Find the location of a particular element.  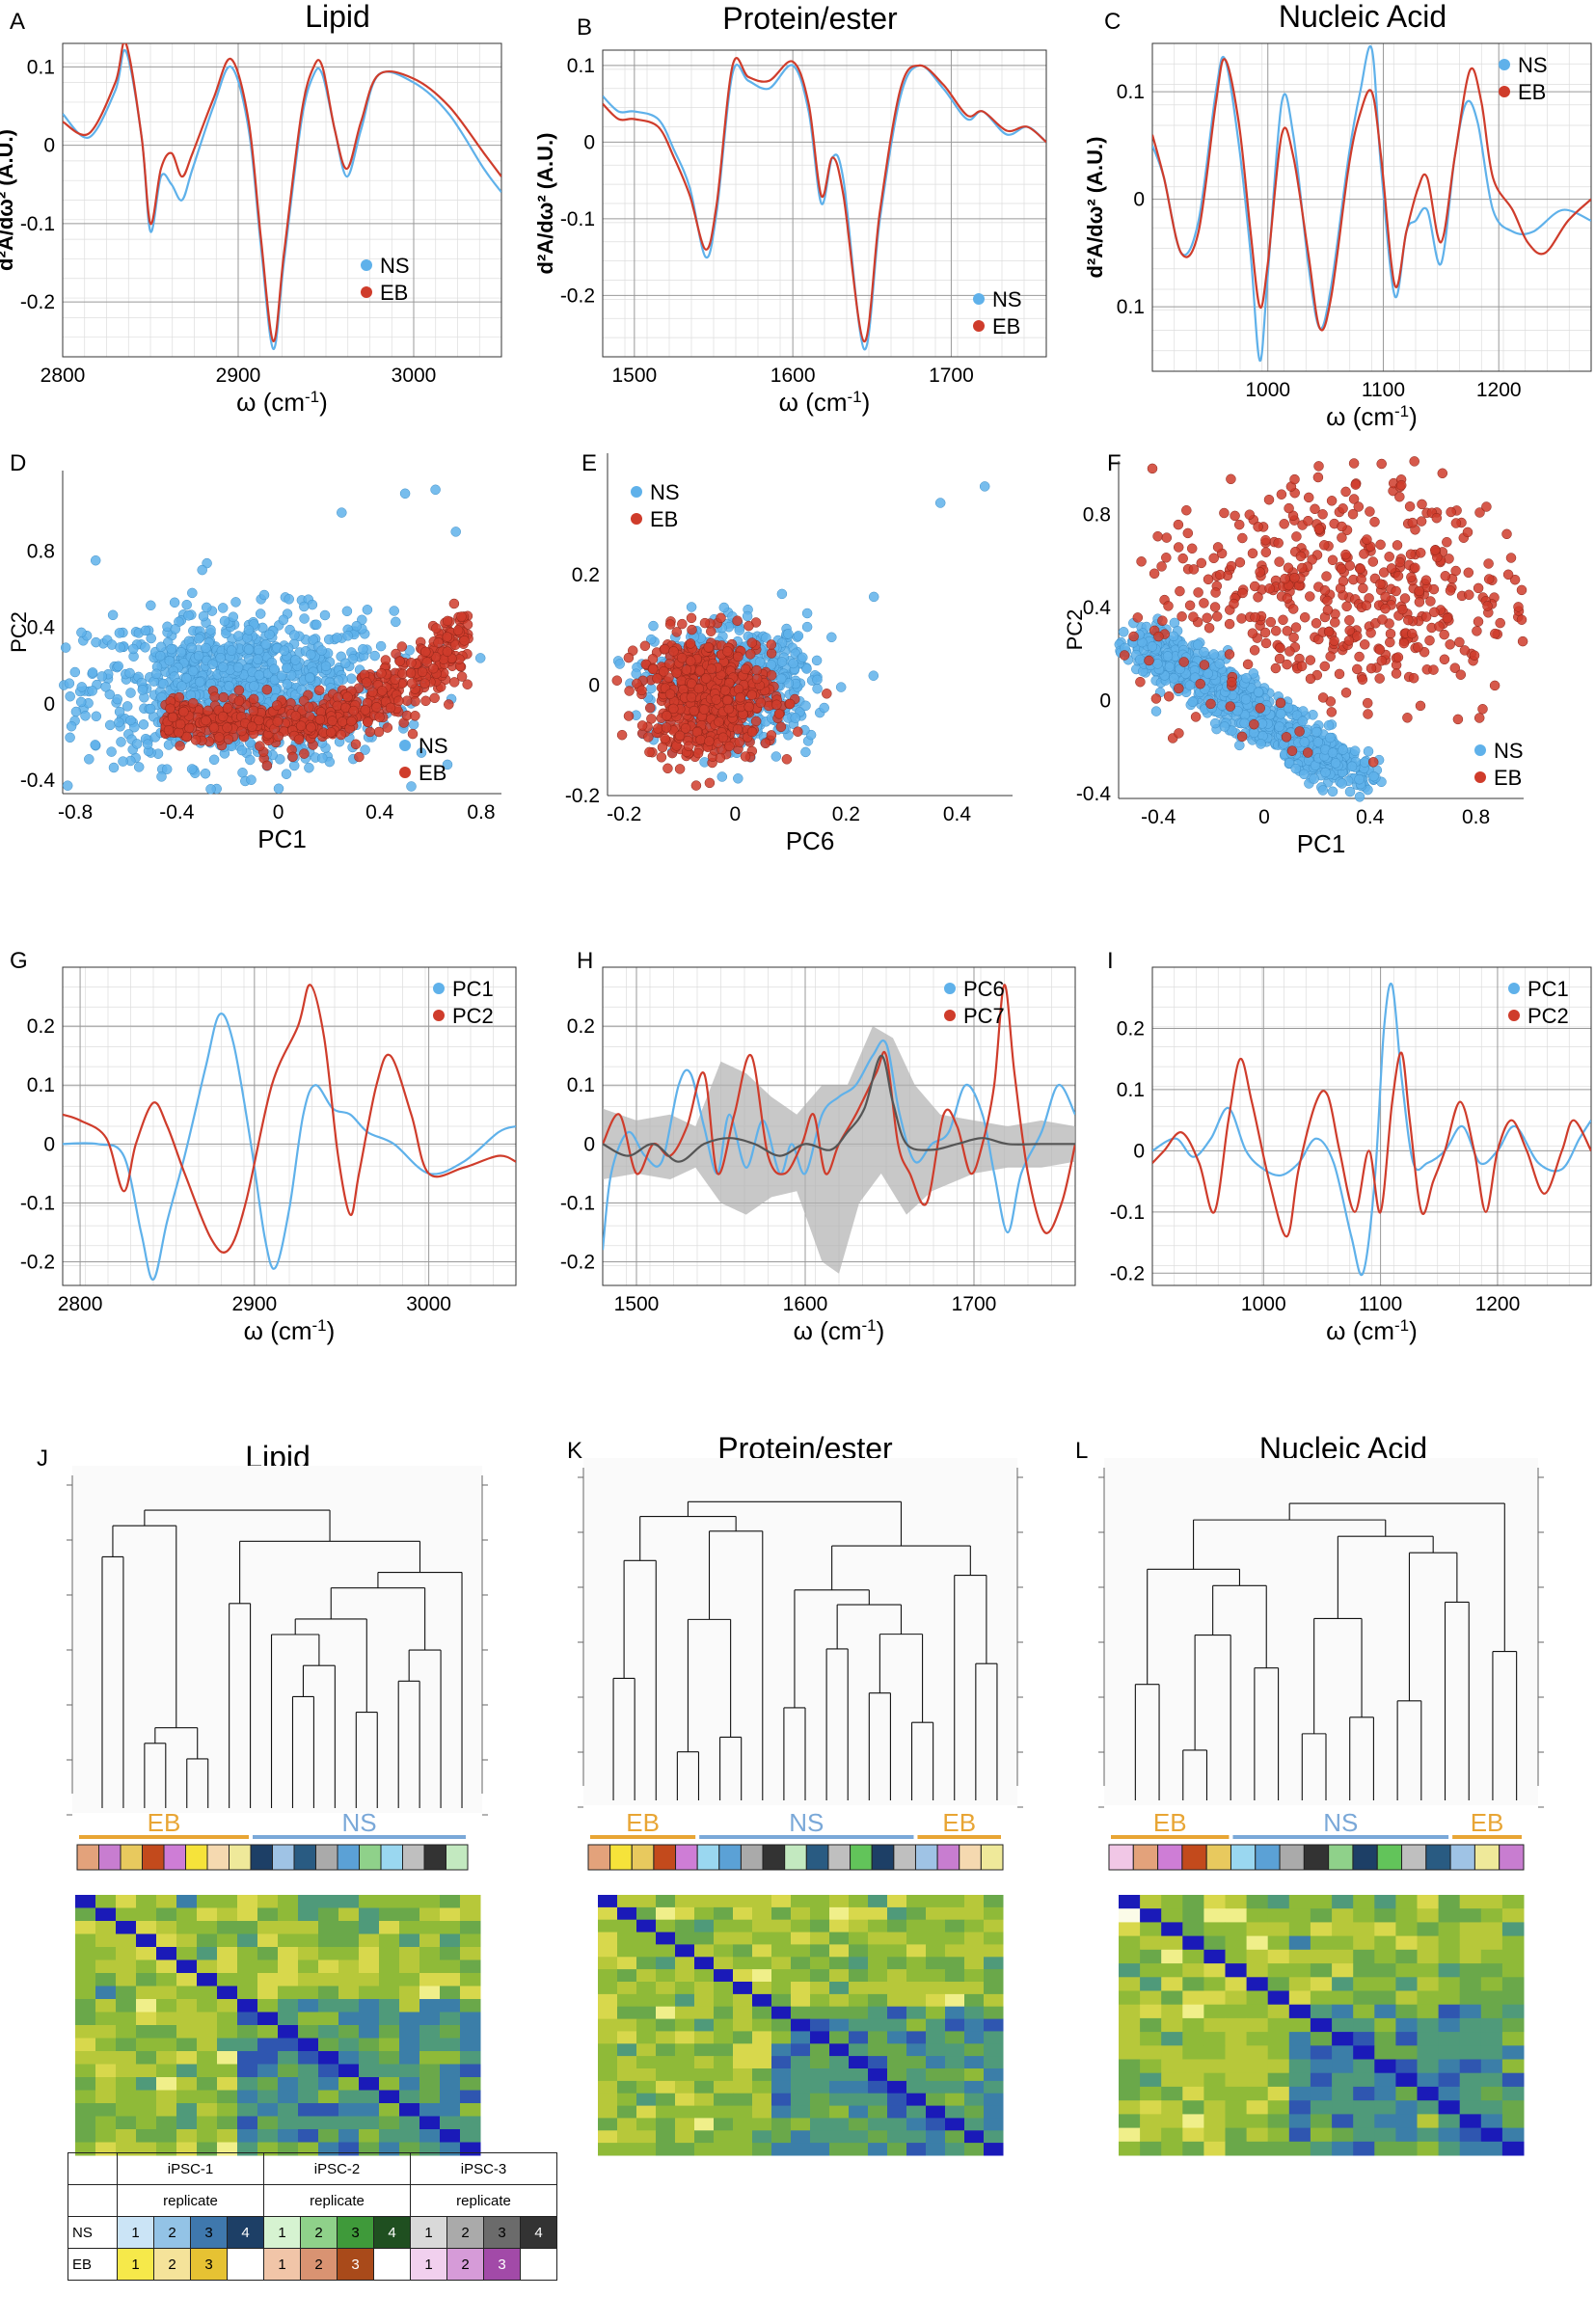

legend-marker-pc2 is located at coordinates (439, 1016).